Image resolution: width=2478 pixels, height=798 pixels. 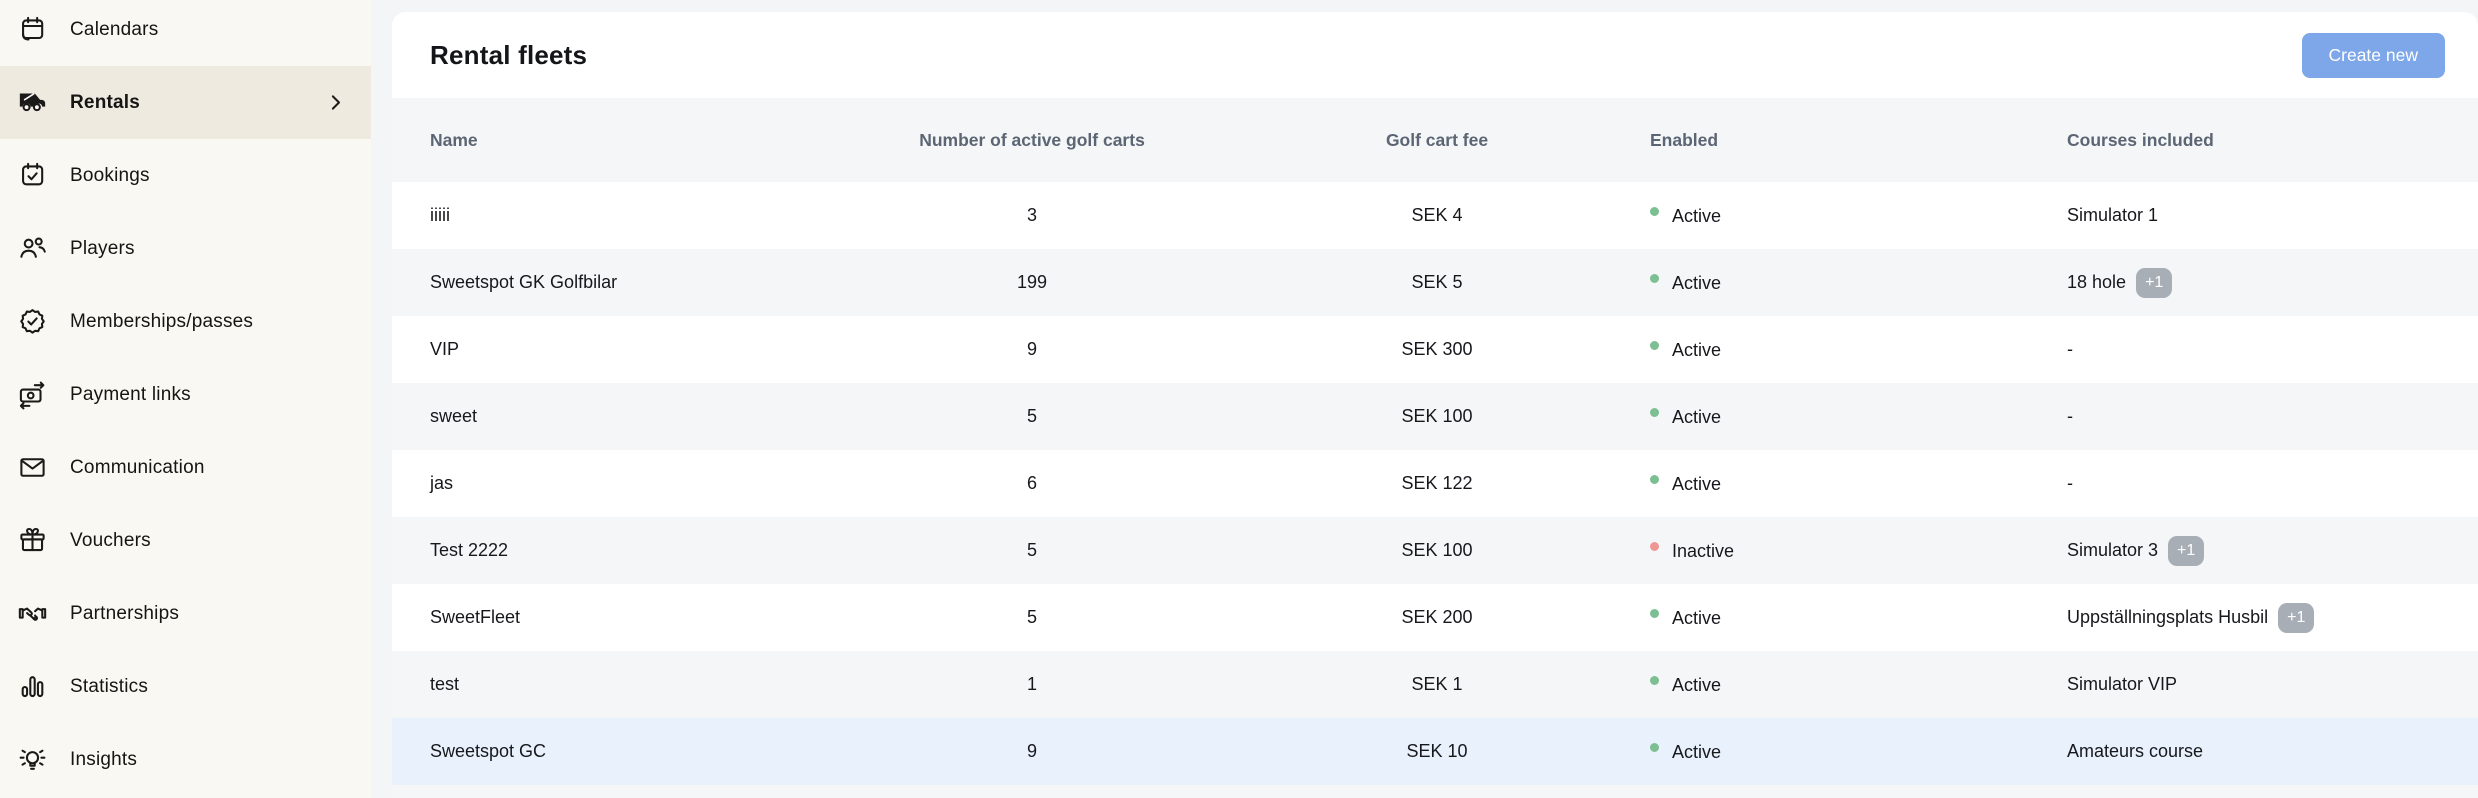 What do you see at coordinates (109, 686) in the screenshot?
I see `sidebar-item-label: Statistics` at bounding box center [109, 686].